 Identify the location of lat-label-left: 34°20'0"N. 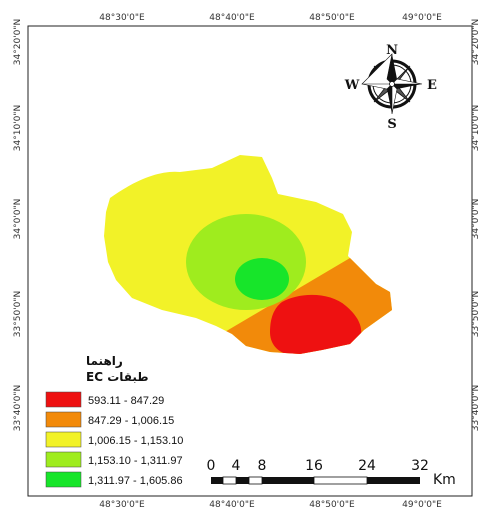
(18, 42).